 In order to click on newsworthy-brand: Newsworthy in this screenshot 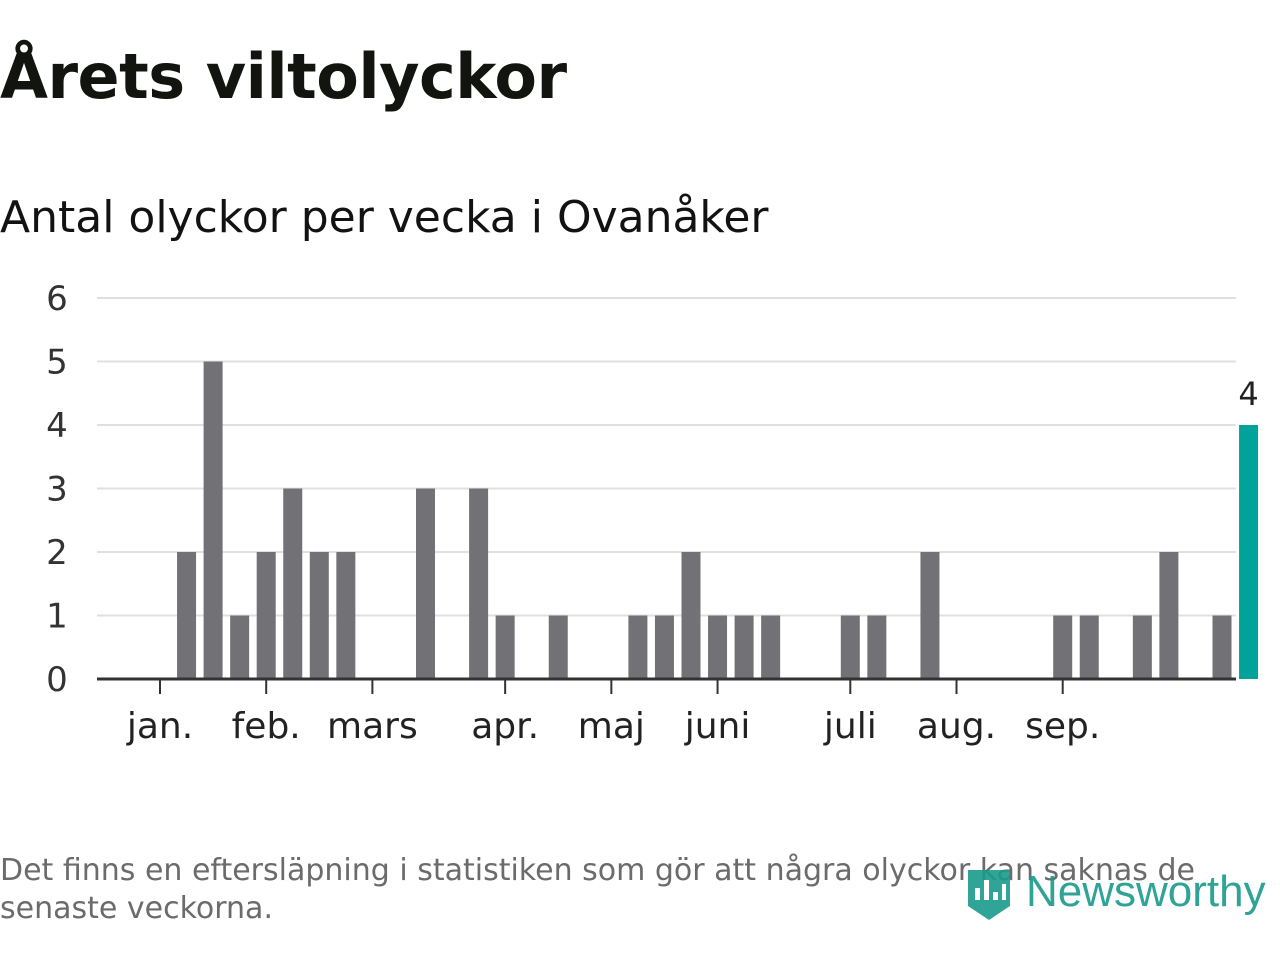, I will do `click(1115, 892)`.